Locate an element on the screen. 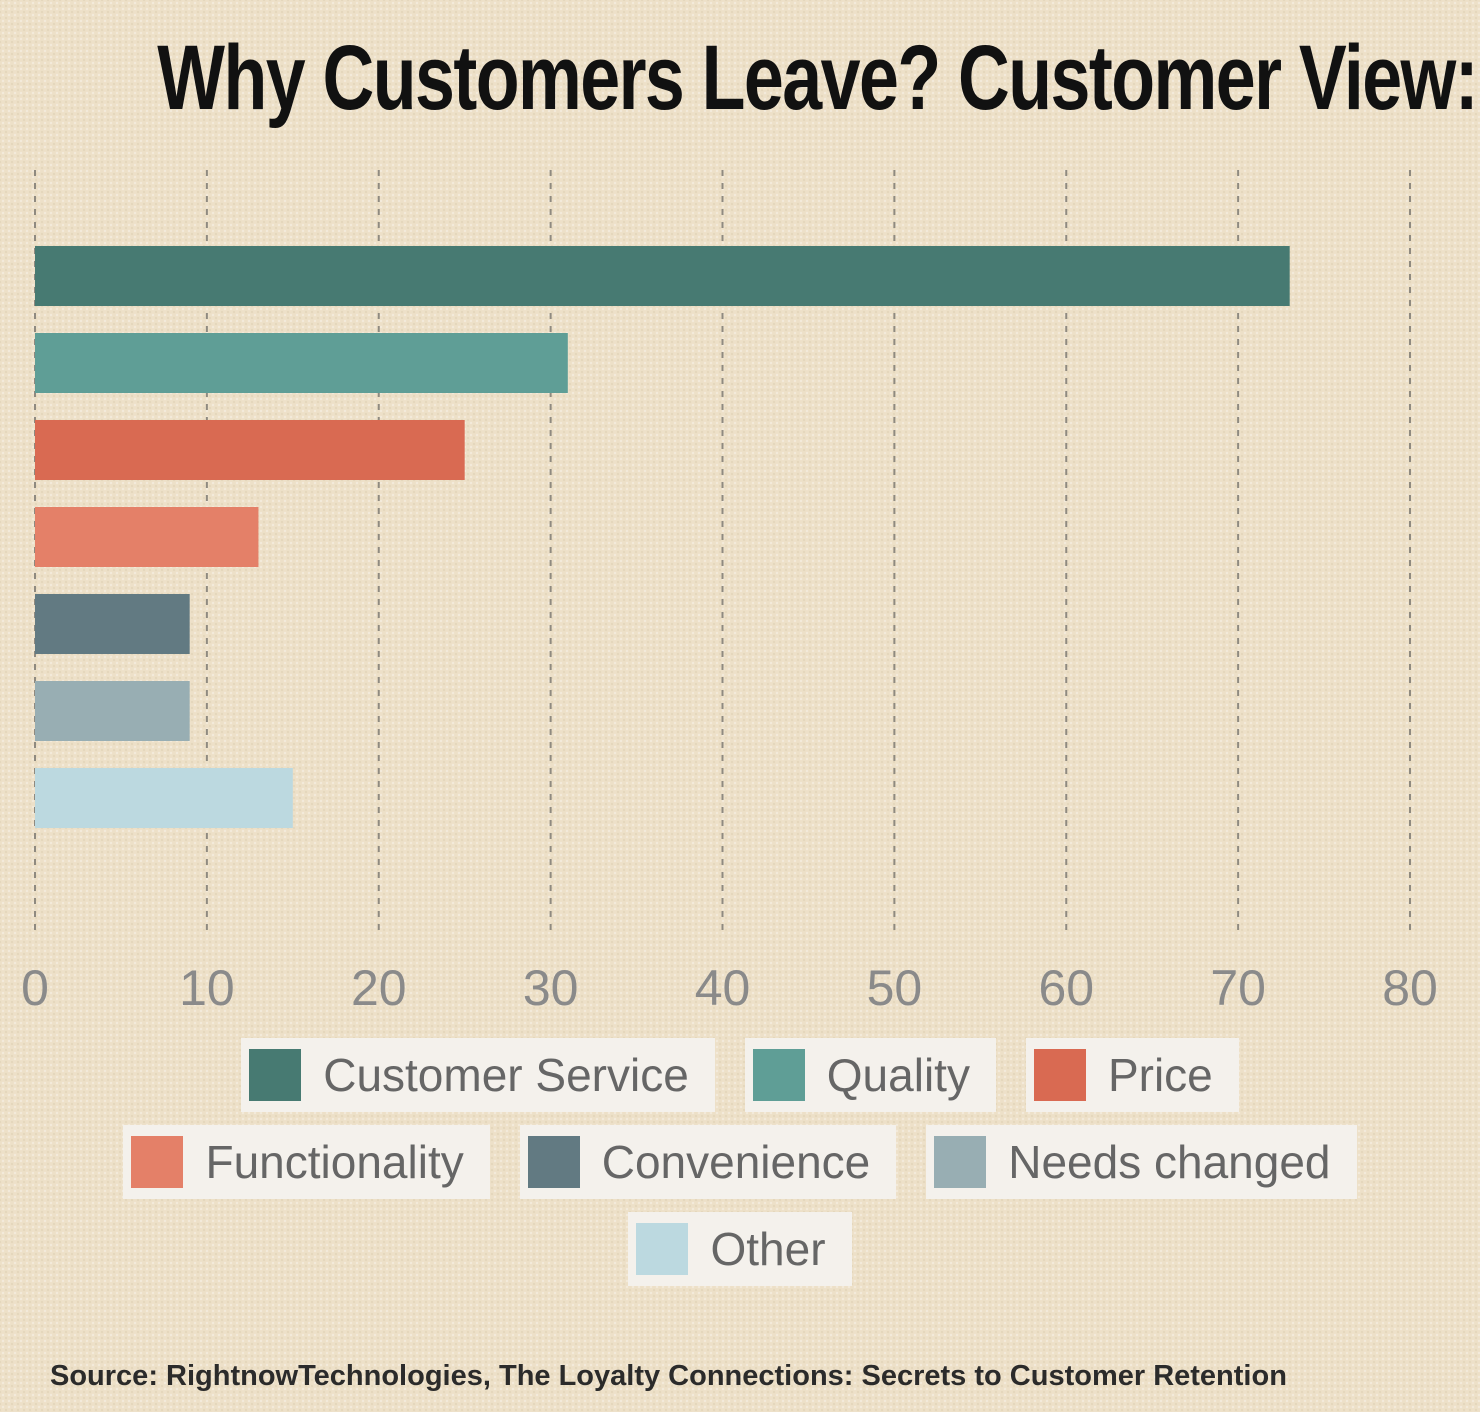  x-tick-label: 10 is located at coordinates (207, 988).